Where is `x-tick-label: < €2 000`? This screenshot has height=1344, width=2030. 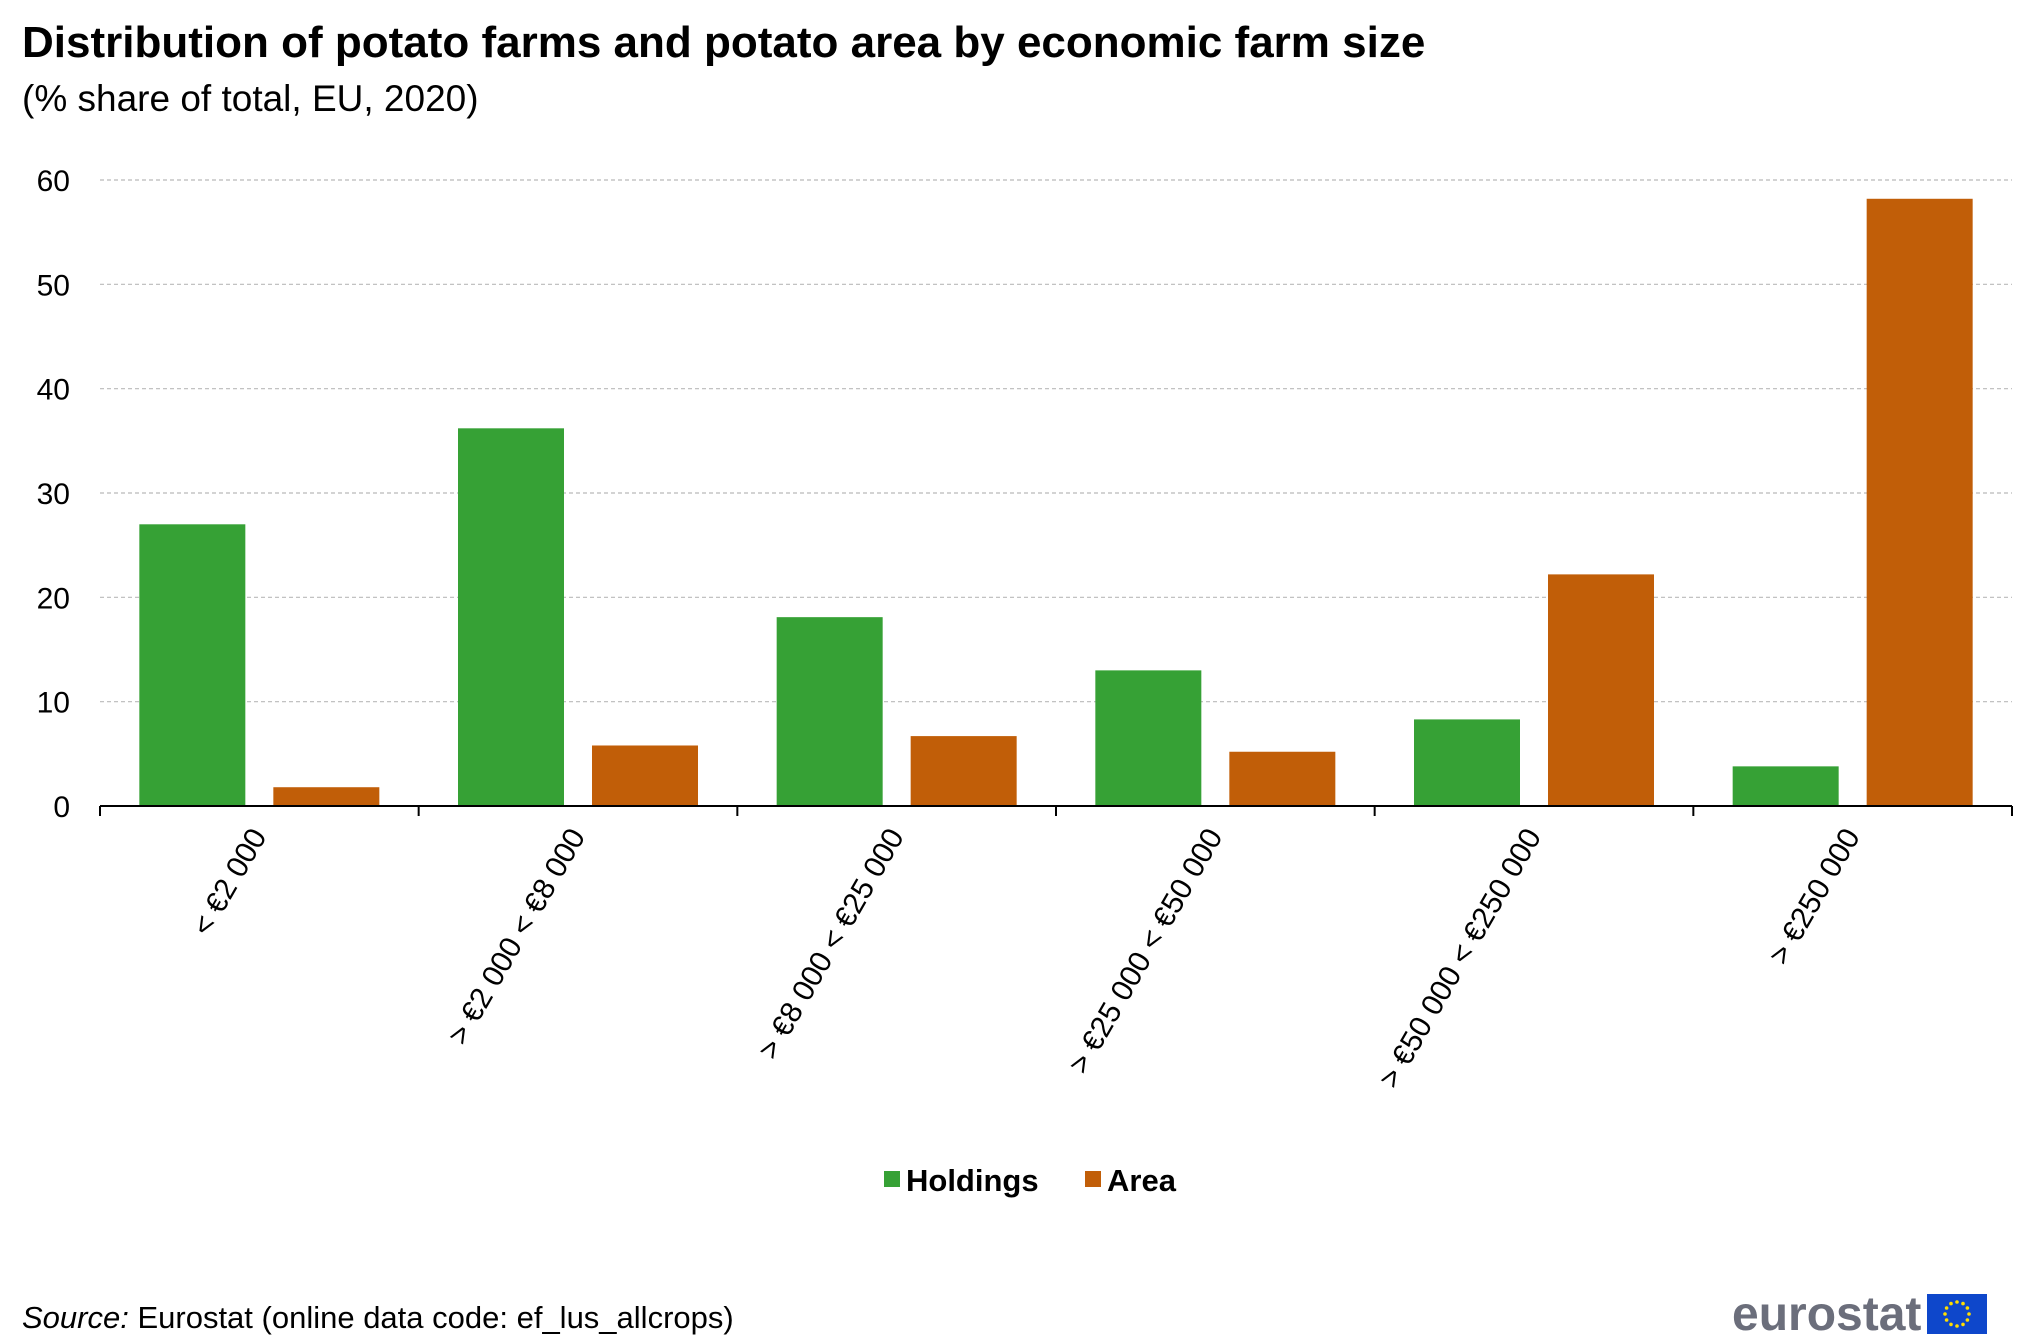 x-tick-label: < €2 000 is located at coordinates (229, 882).